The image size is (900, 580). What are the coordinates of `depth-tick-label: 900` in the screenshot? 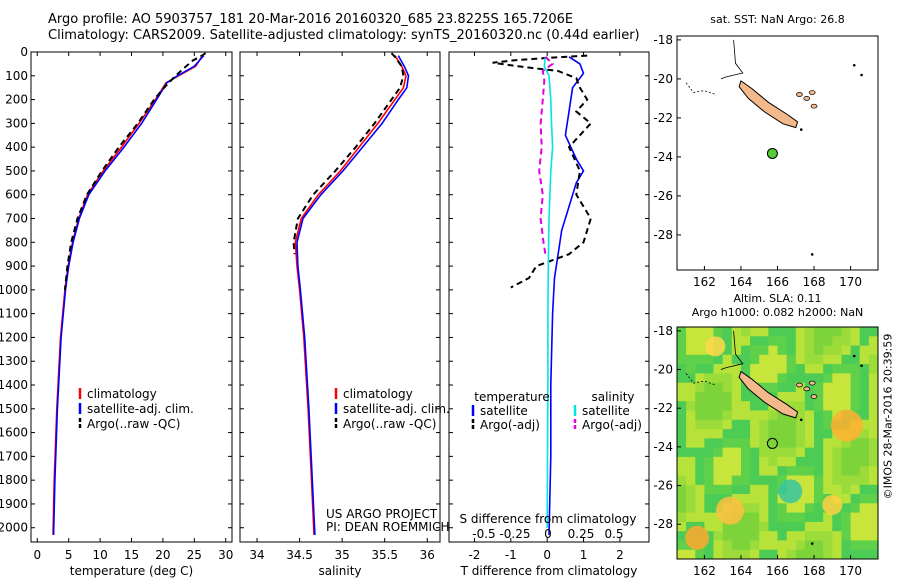 It's located at (16, 266).